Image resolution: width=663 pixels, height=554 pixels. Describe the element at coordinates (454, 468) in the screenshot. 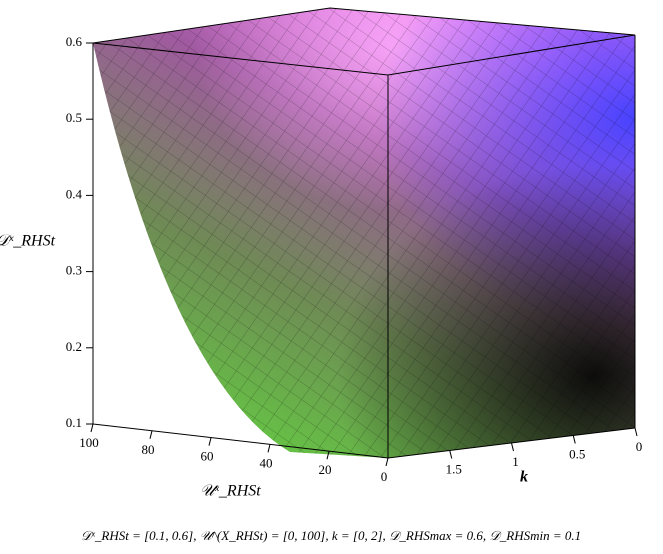

I see `y-tick-label: 1.5` at that location.